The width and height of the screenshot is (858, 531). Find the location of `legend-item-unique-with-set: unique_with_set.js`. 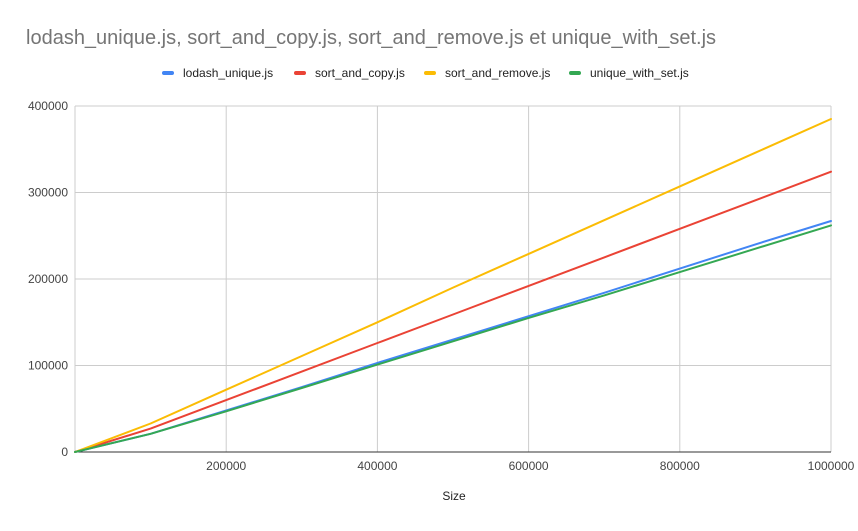

legend-item-unique-with-set: unique_with_set.js is located at coordinates (629, 73).